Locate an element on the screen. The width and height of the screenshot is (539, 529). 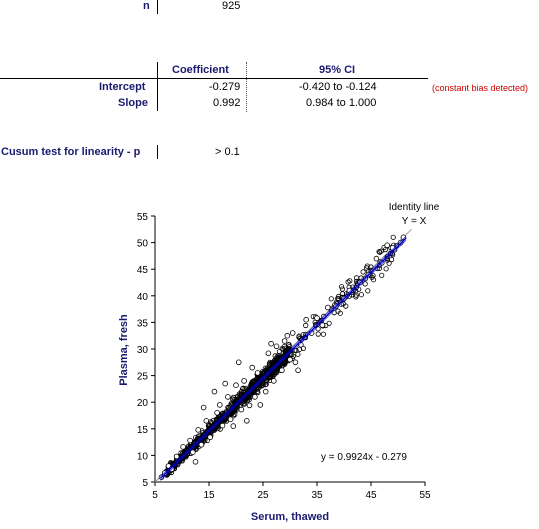
cusum-divider is located at coordinates (157, 152).